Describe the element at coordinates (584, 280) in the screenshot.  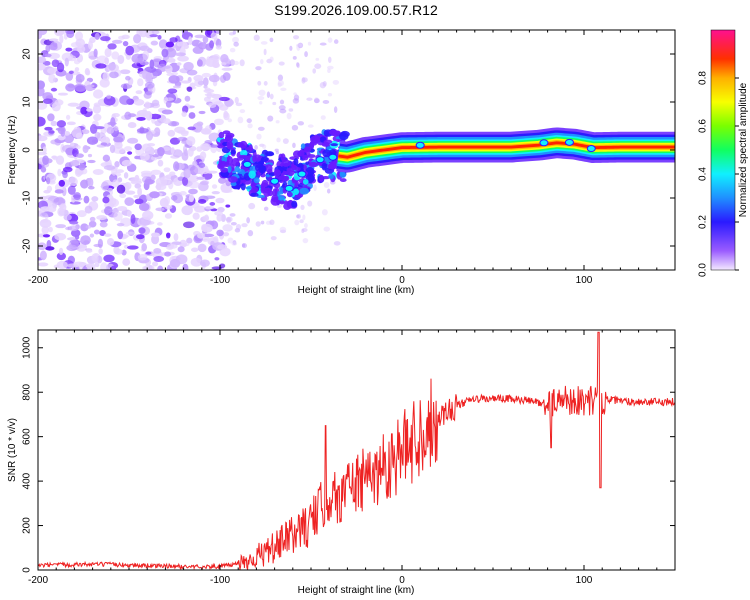
I see `spectrogram-xtick-label: 100` at that location.